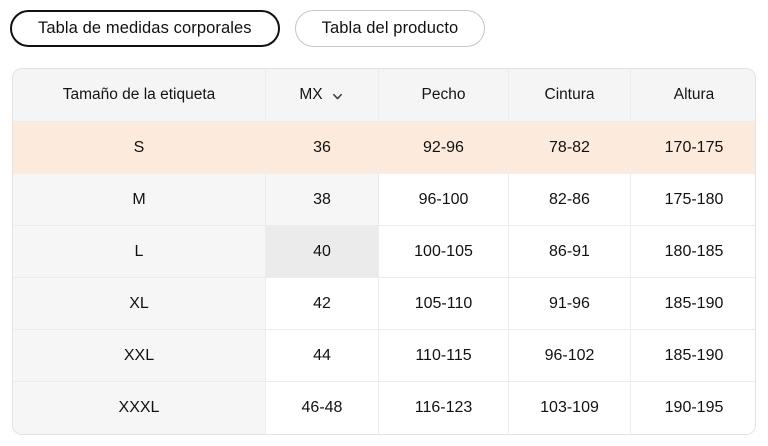  What do you see at coordinates (444, 304) in the screenshot?
I see `pecho-value-cell: 105-110` at bounding box center [444, 304].